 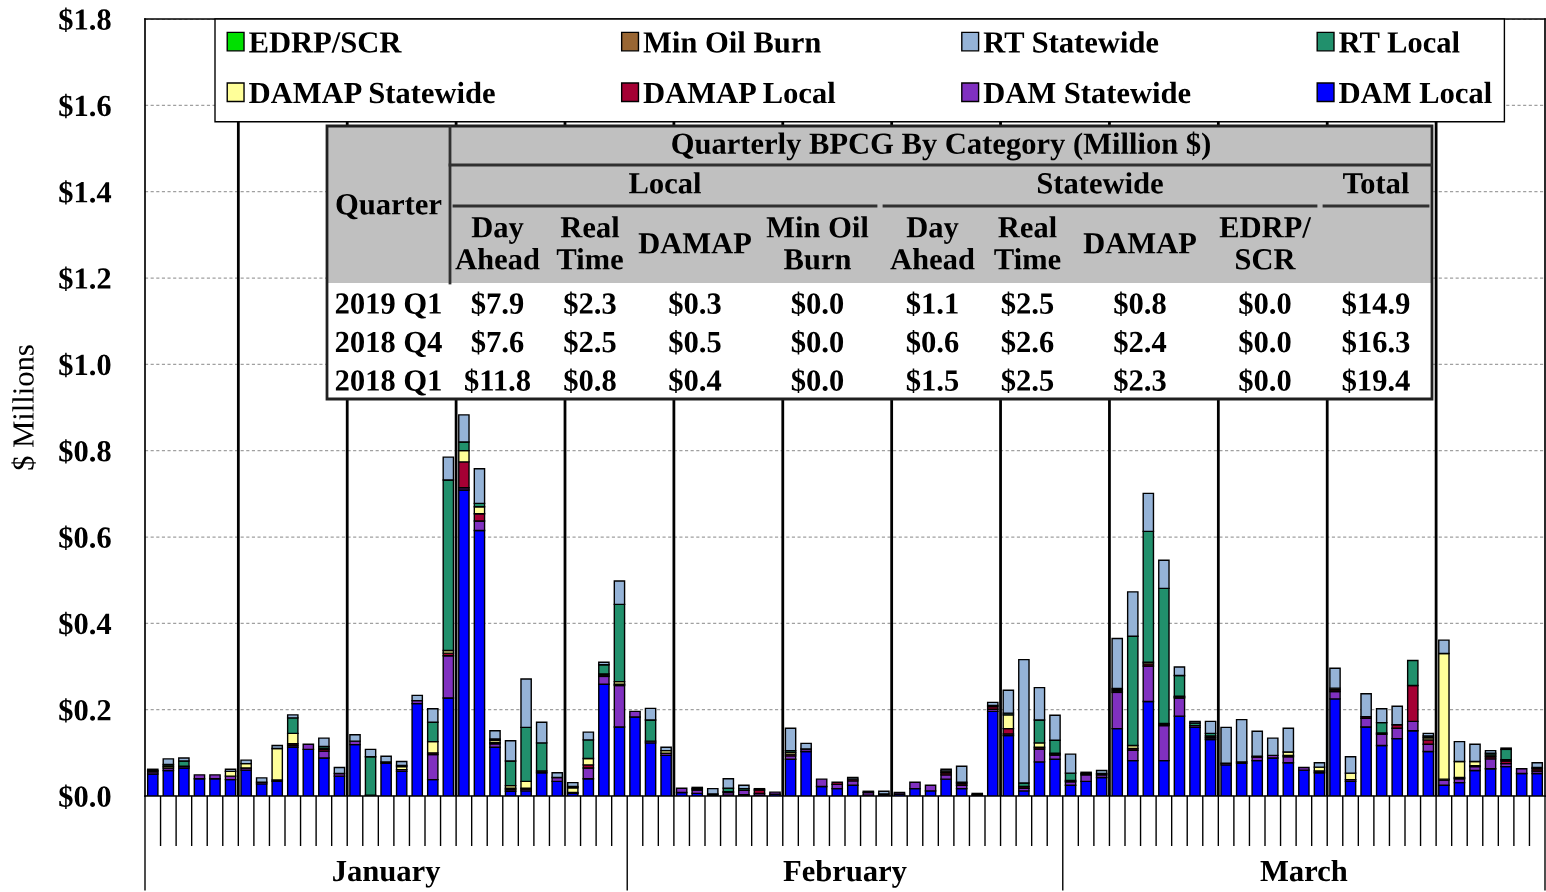 What do you see at coordinates (497, 303) in the screenshot?
I see `text: $7.9` at bounding box center [497, 303].